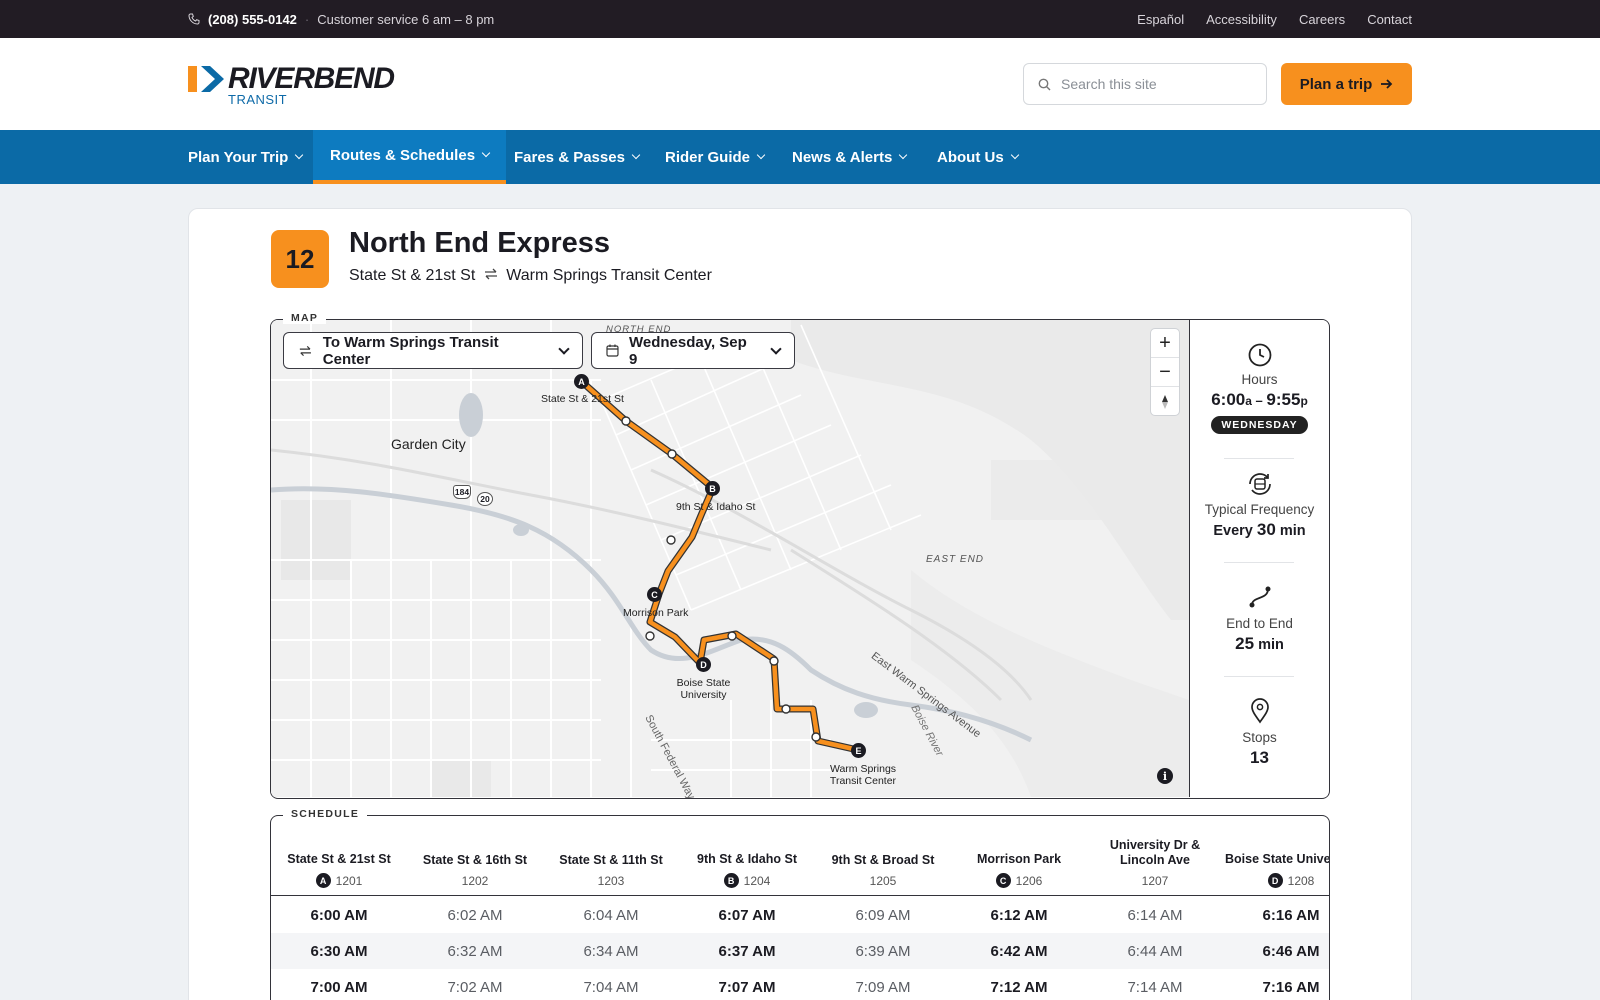 Image resolution: width=1600 pixels, height=1000 pixels. I want to click on schedule-time-cell: 7:00 AM, so click(339, 987).